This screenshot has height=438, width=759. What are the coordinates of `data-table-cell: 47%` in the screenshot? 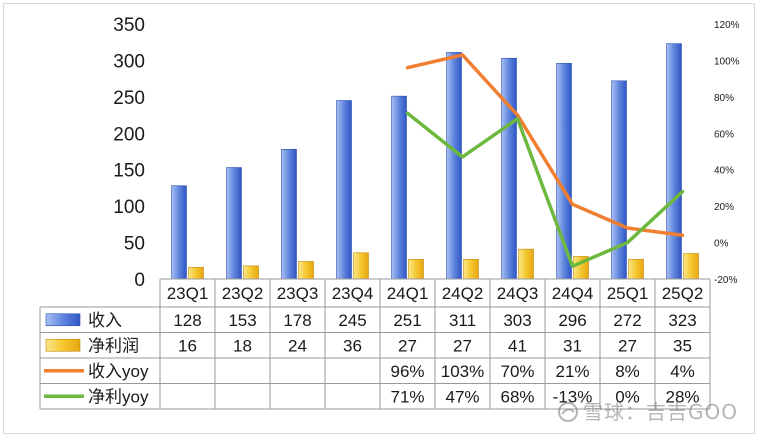 It's located at (462, 396).